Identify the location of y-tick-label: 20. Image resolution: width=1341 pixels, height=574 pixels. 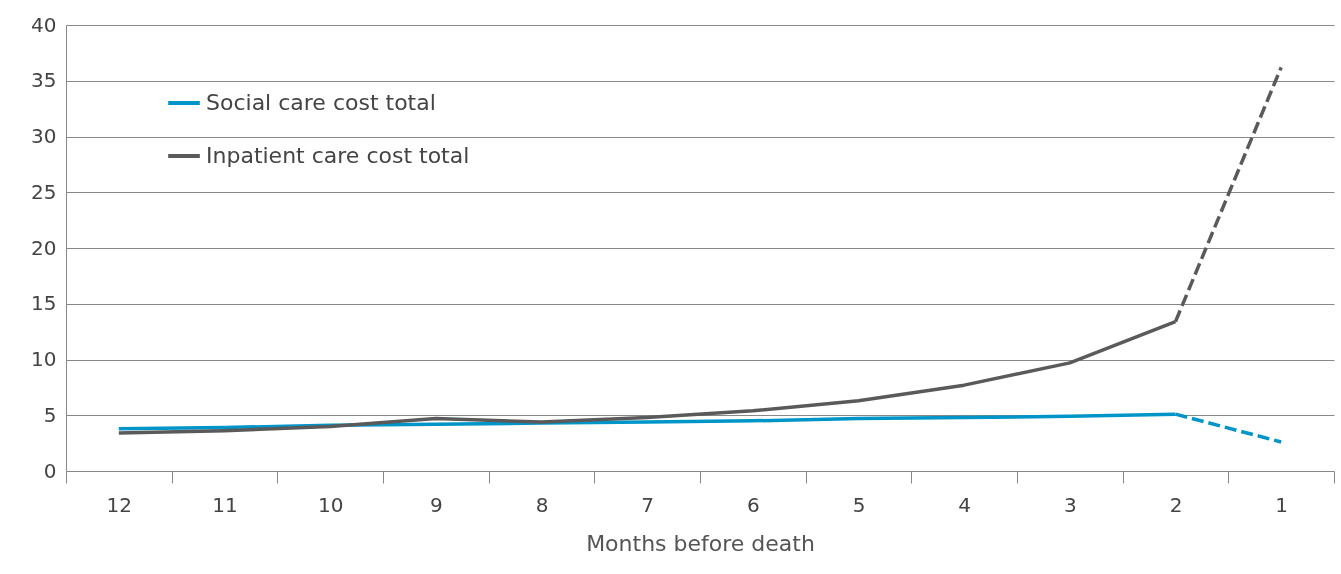
(44, 247).